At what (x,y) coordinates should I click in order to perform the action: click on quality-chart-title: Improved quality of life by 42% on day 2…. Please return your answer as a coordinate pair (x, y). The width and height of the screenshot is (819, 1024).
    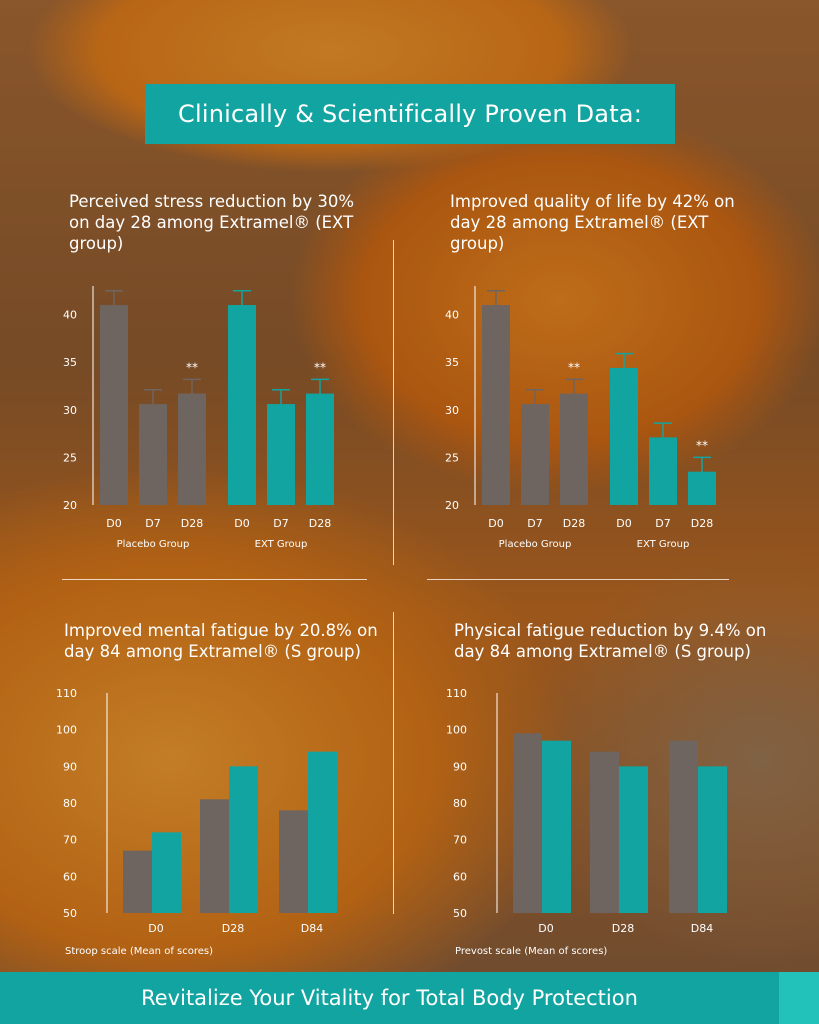
    Looking at the image, I should click on (592, 222).